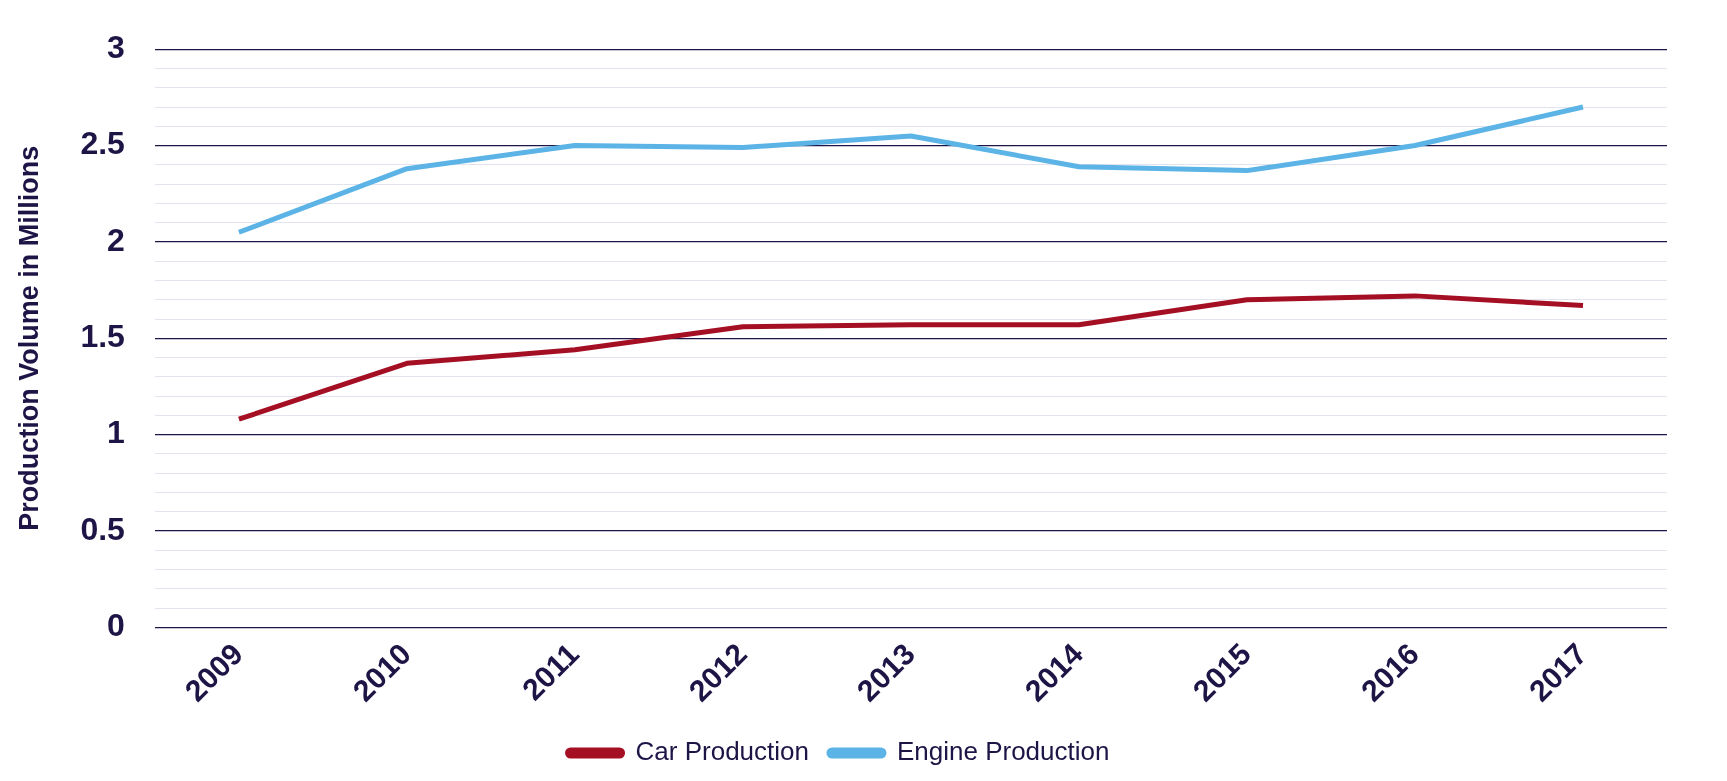 This screenshot has height=781, width=1727. What do you see at coordinates (102, 143) in the screenshot?
I see `y-tick-label: 2.5` at bounding box center [102, 143].